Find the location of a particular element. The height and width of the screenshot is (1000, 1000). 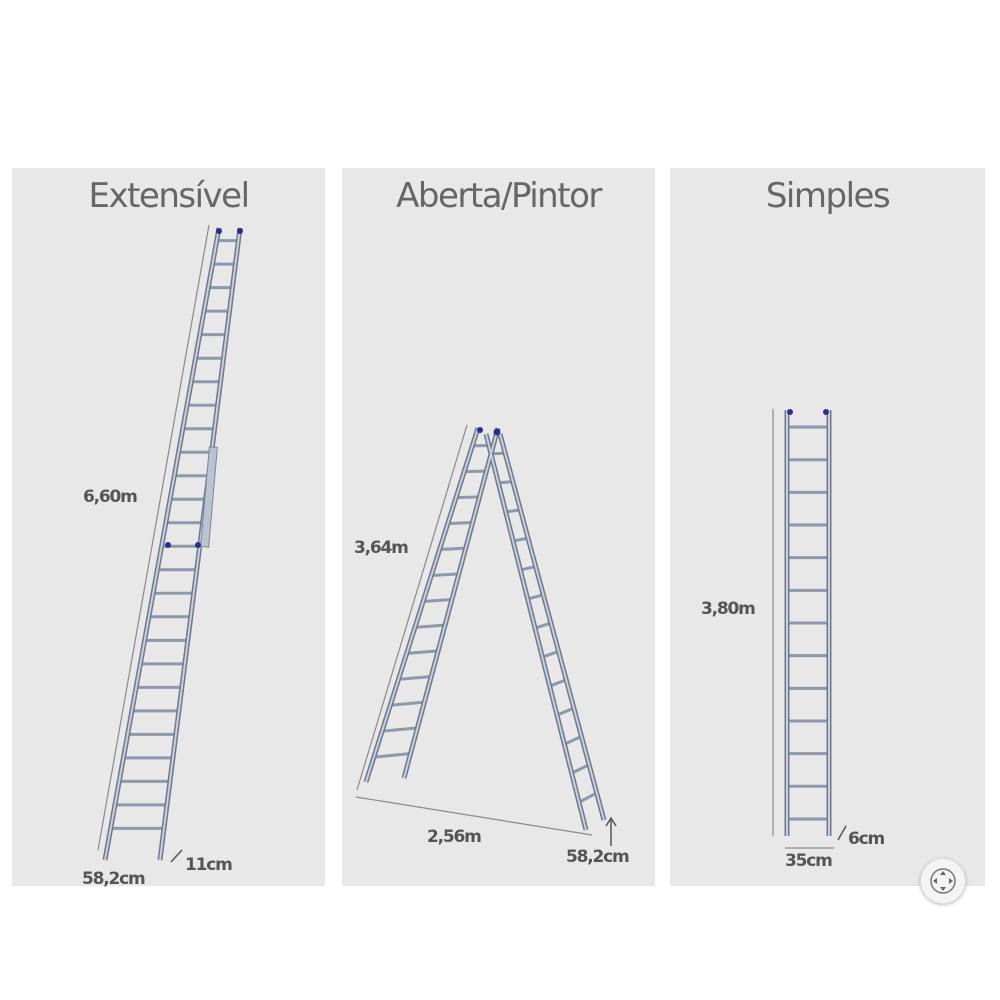

hinge-cap is located at coordinates (497, 432).